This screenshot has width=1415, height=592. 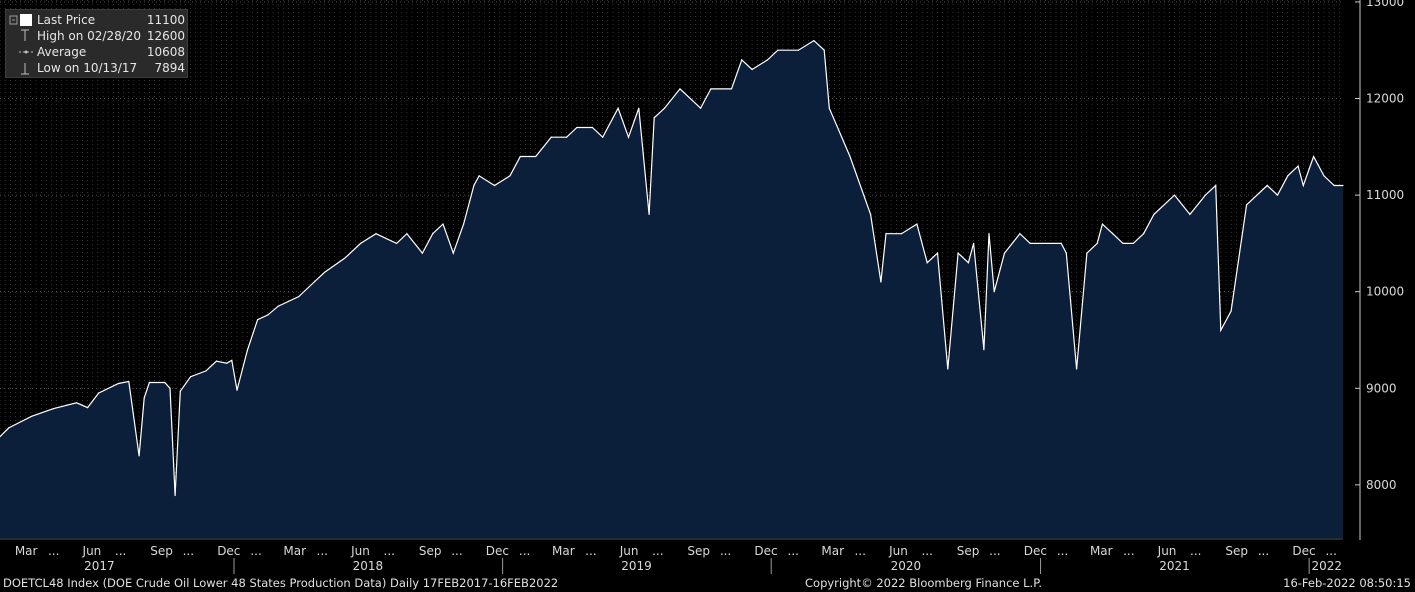 I want to click on low-marker-icon, so click(x=25, y=69).